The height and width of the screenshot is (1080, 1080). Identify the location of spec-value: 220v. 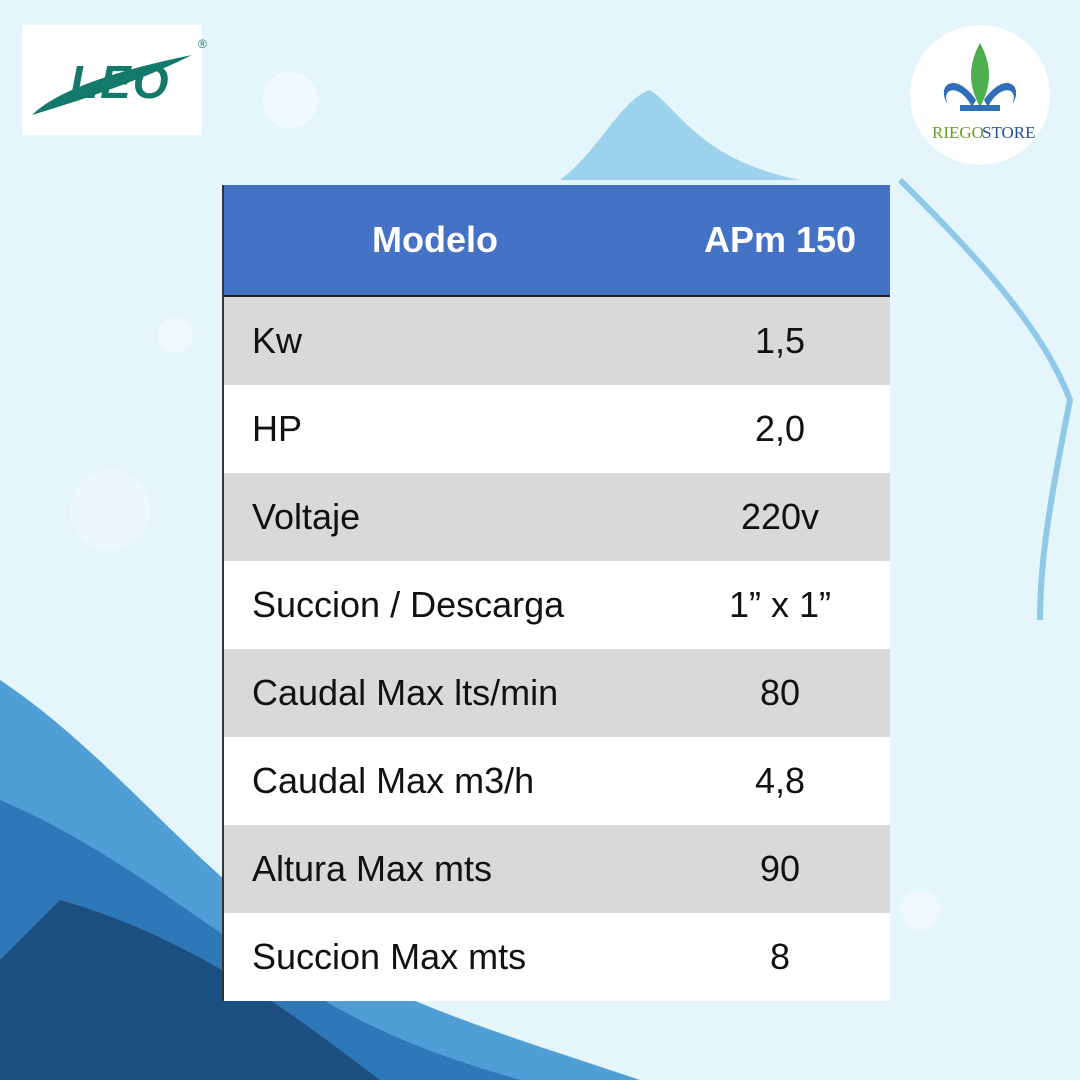
(780, 516).